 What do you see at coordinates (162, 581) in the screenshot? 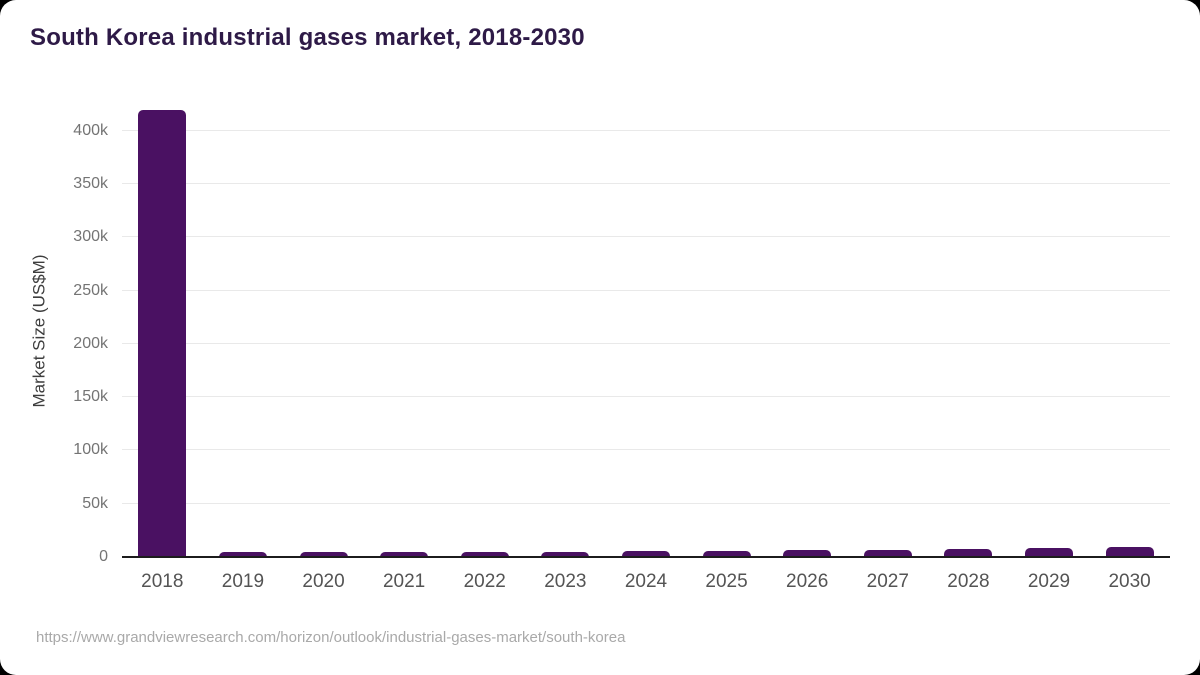
I see `x-tick-label-2018: 2018` at bounding box center [162, 581].